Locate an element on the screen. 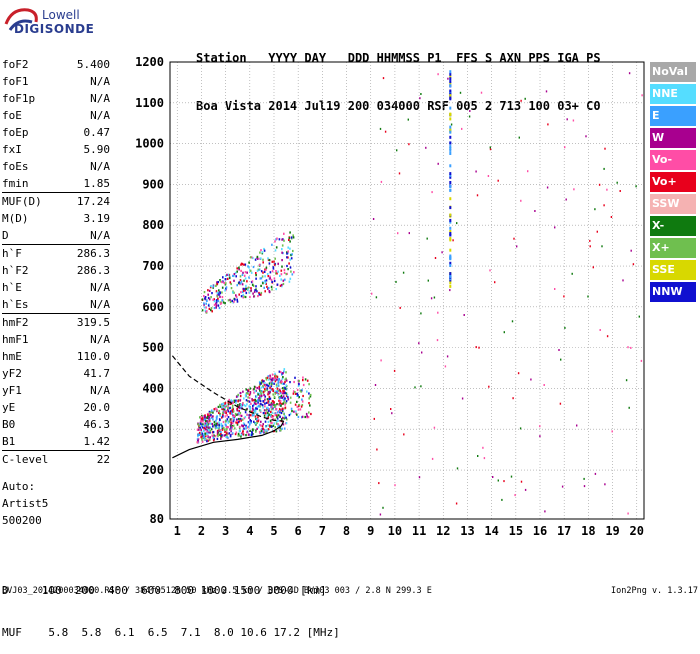 The height and width of the screenshot is (654, 700). logo-line2: DIGISONDE is located at coordinates (54, 29).